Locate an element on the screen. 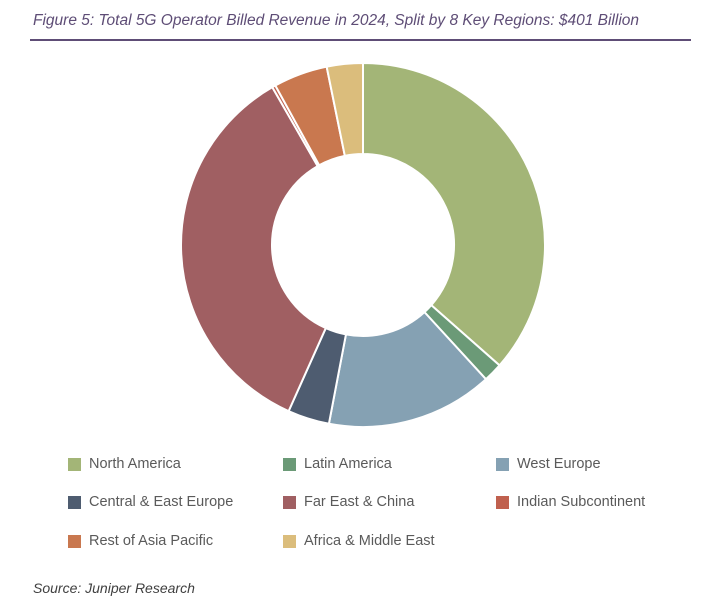 This screenshot has height=611, width=727. source-note: Source: Juniper Research is located at coordinates (114, 588).